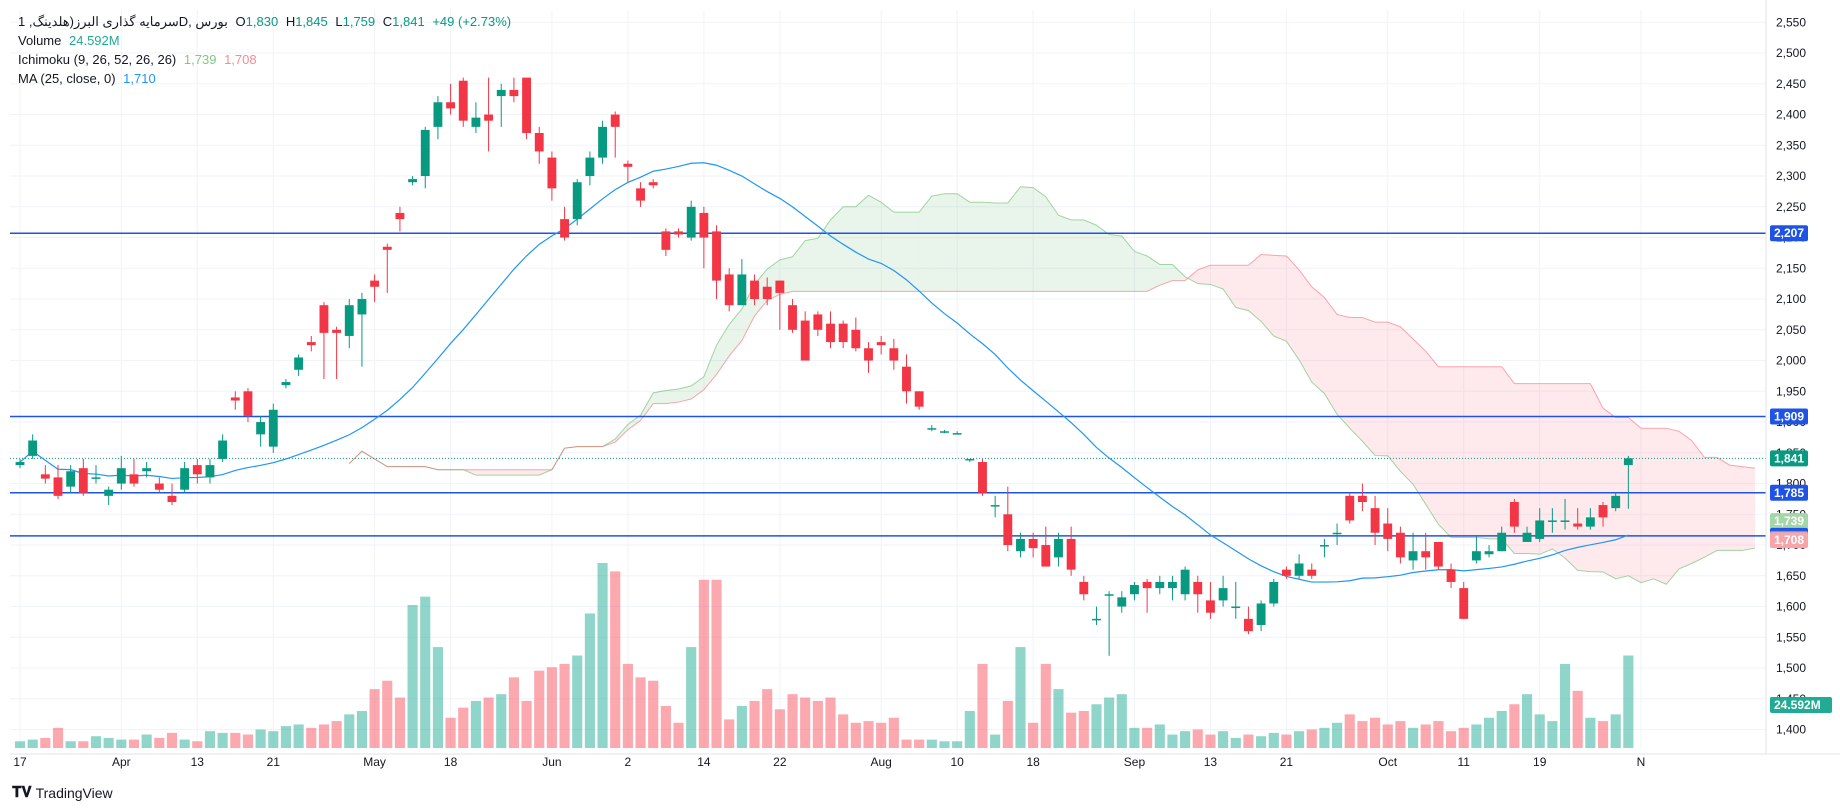 This screenshot has height=811, width=1840. Describe the element at coordinates (957, 762) in the screenshot. I see `time-tick-label: 10` at that location.